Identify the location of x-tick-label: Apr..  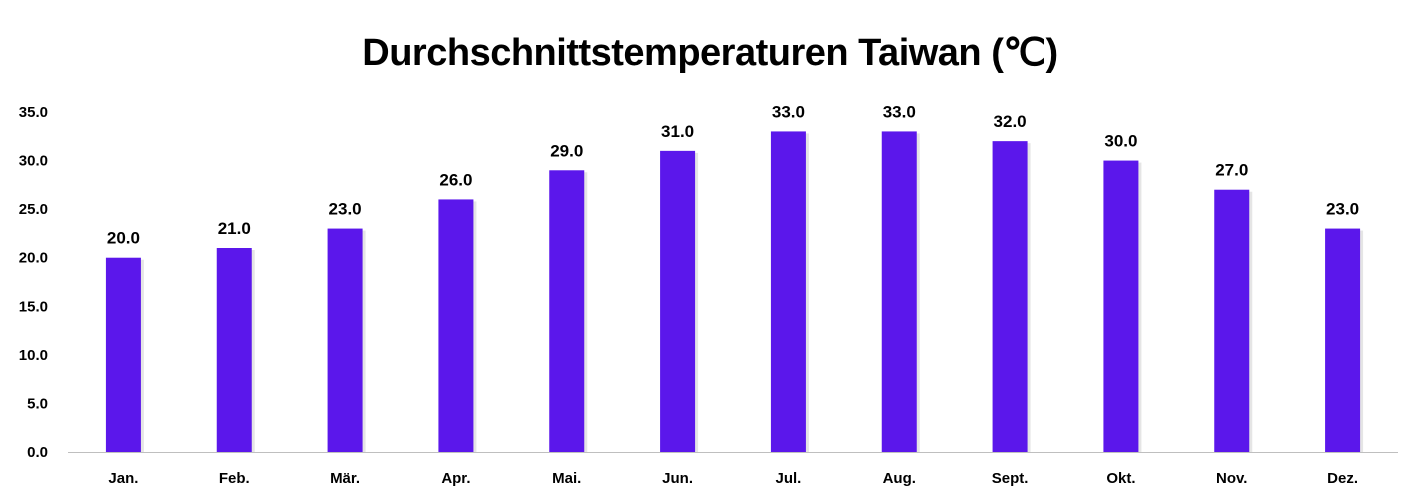
(455, 478).